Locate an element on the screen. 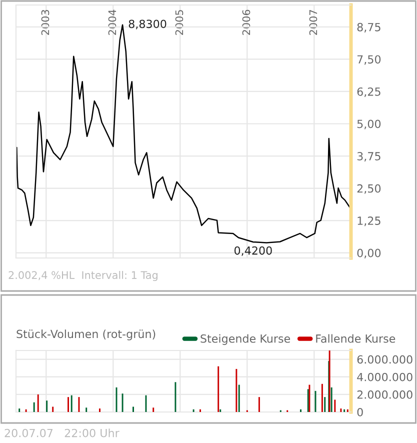 This screenshot has width=417, height=443. y-tick-label: 6,25 is located at coordinates (368, 92).